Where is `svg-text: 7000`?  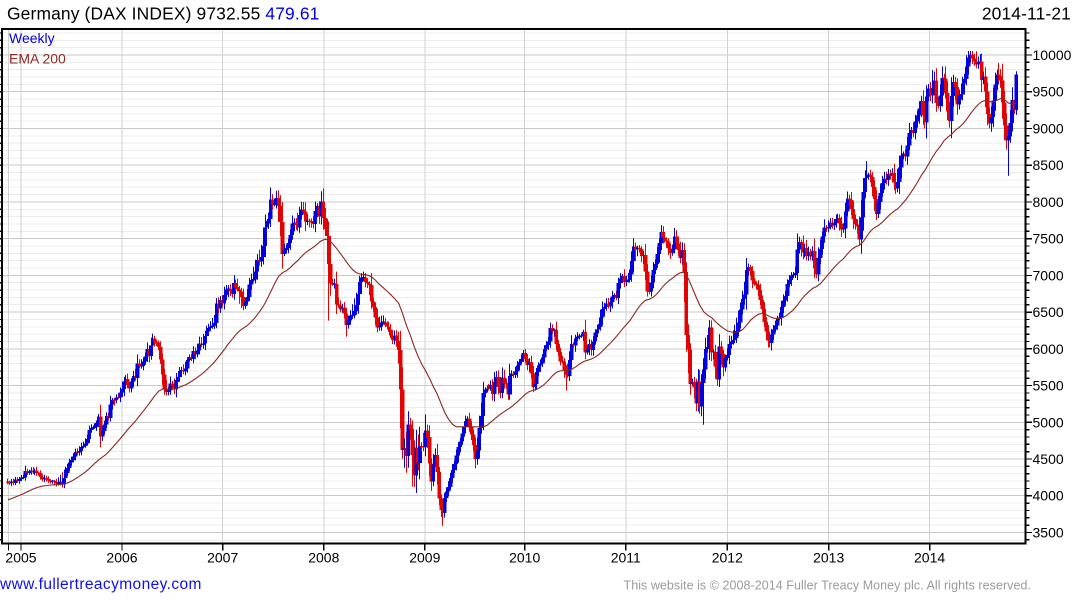 svg-text: 7000 is located at coordinates (1048, 275).